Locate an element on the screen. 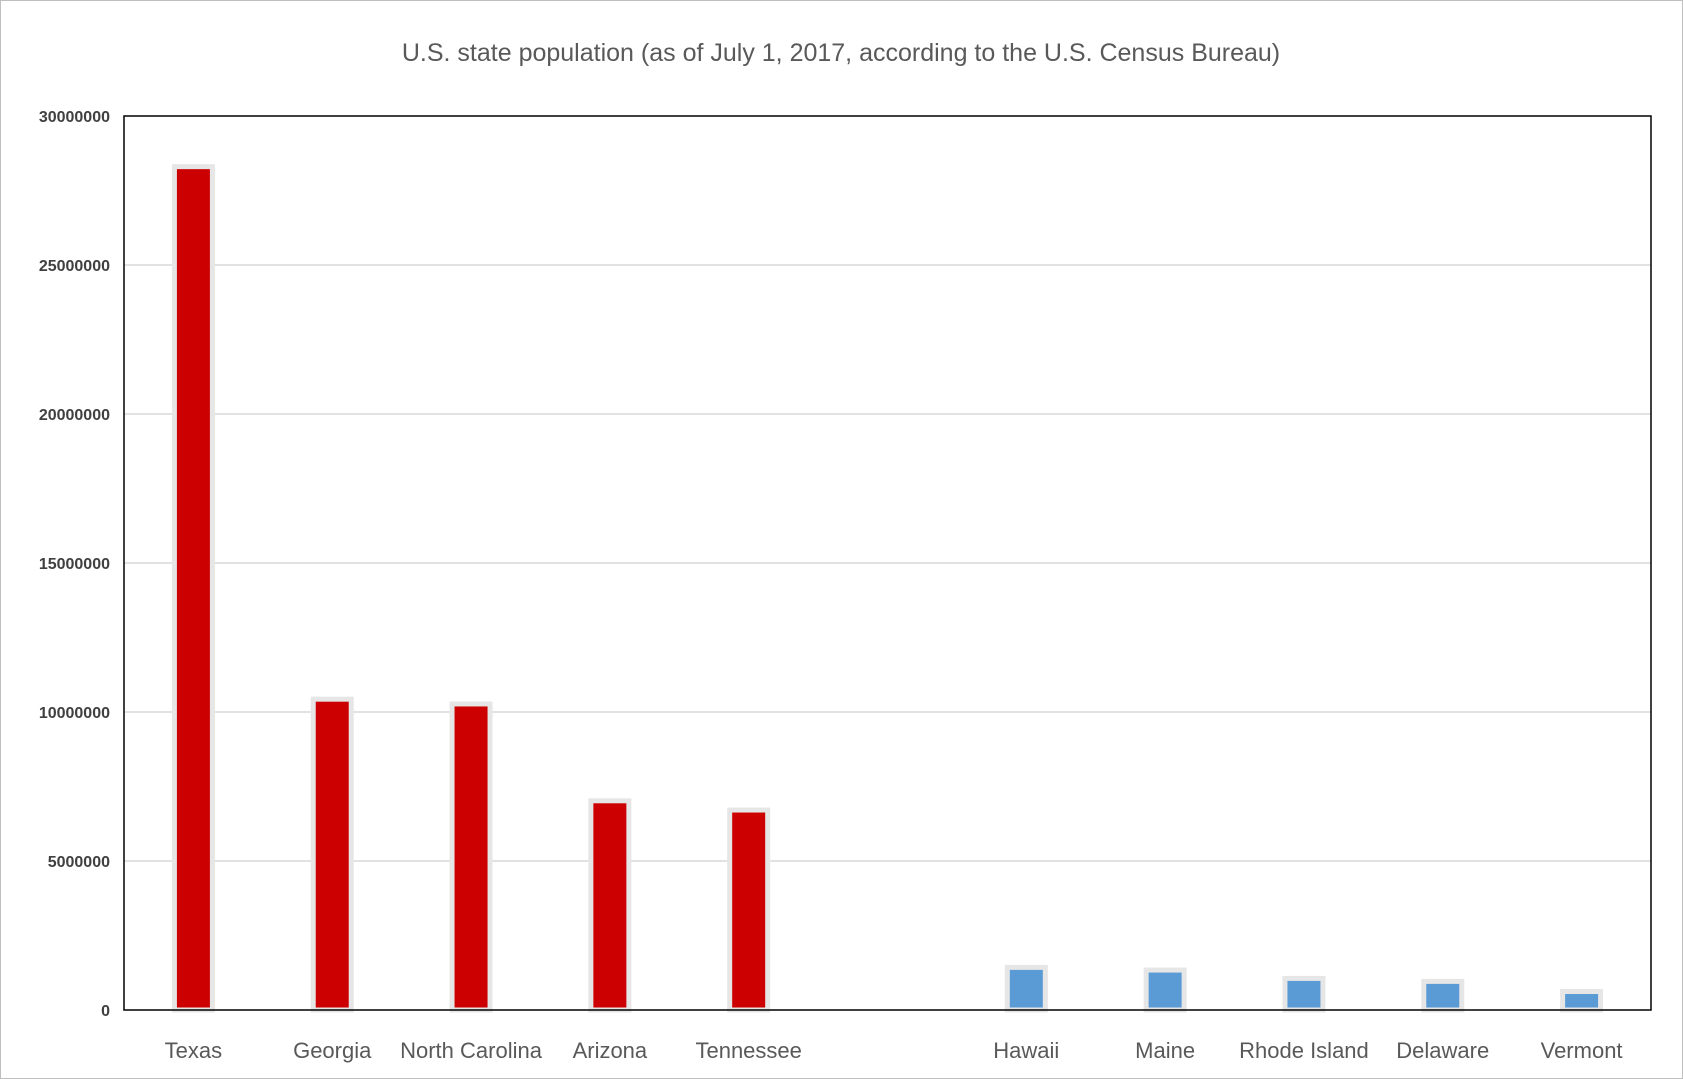  bar-delaware is located at coordinates (1443, 995).